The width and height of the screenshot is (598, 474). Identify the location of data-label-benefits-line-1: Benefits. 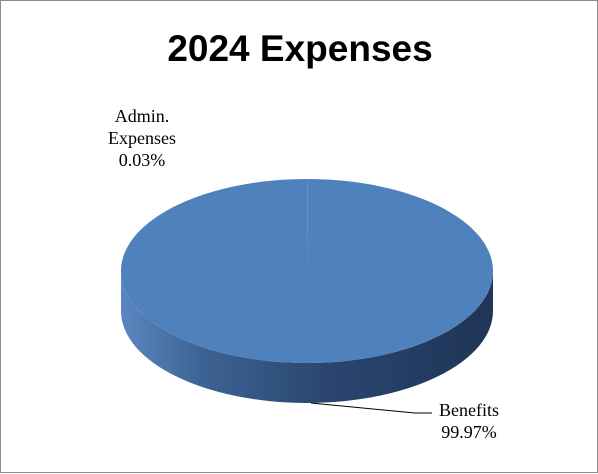
(469, 410).